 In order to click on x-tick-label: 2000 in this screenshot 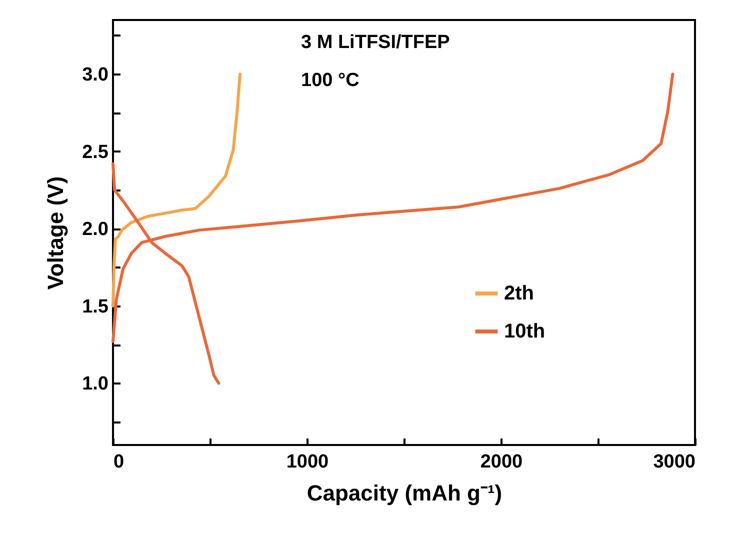, I will do `click(501, 462)`.